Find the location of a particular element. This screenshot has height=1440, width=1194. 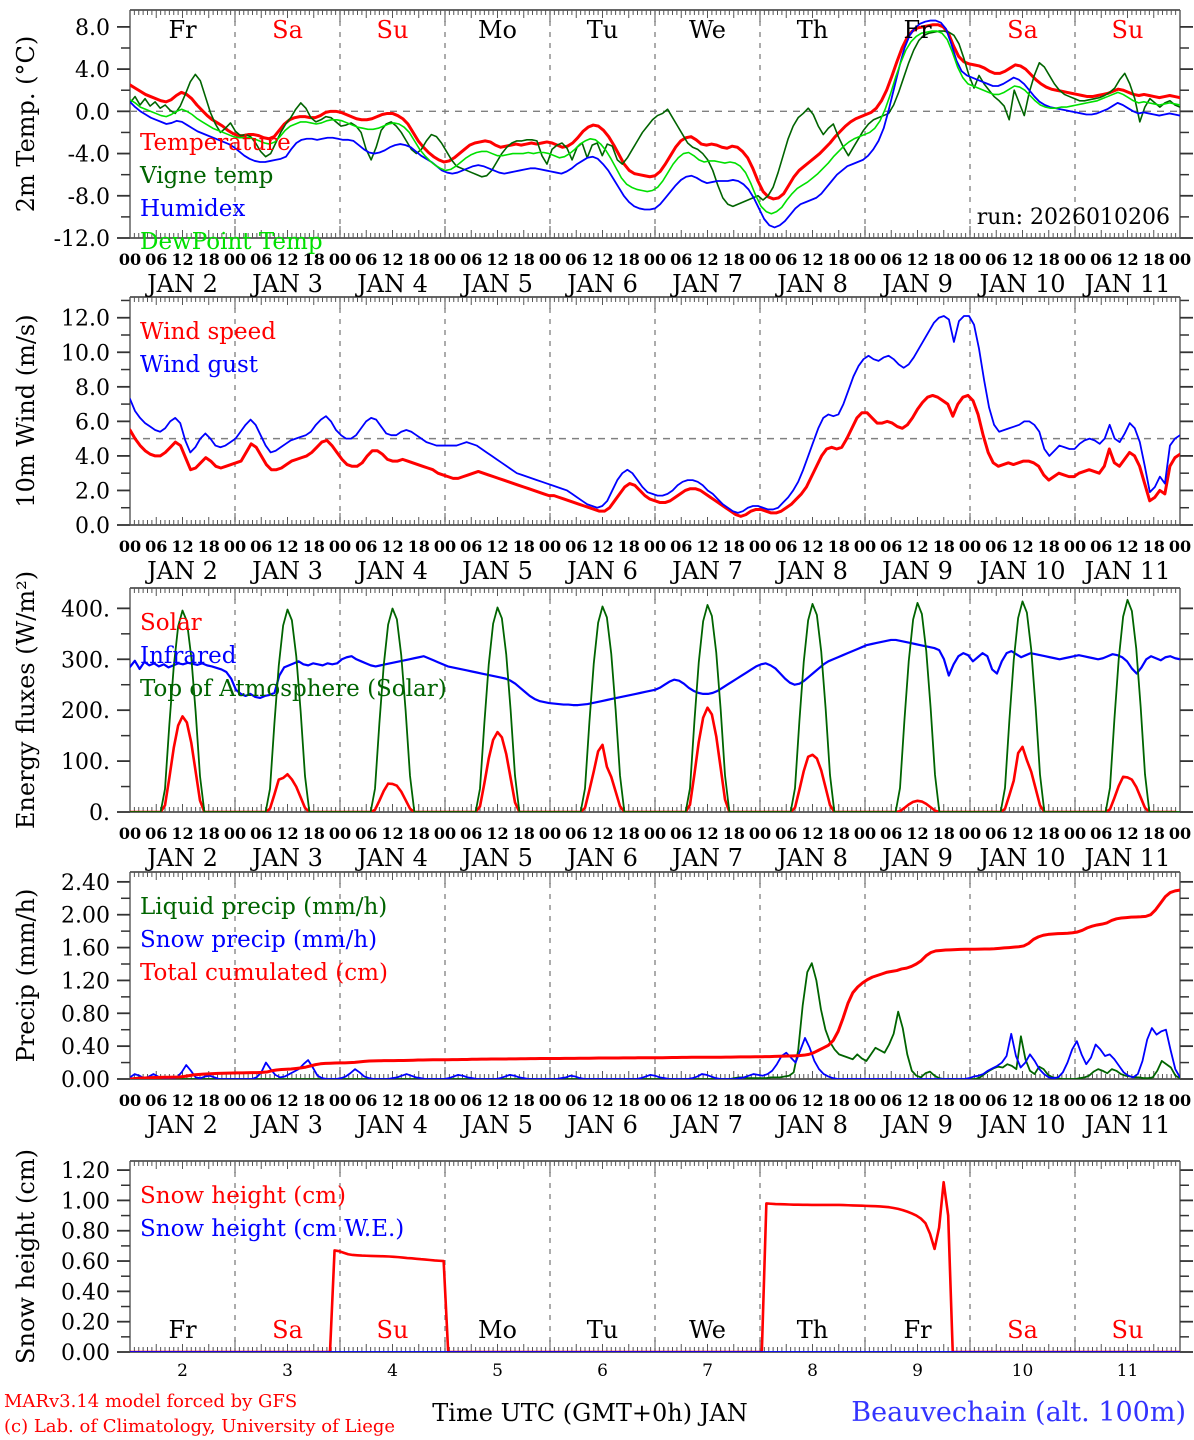

run-label: run: 2026010206 is located at coordinates (1073, 217).